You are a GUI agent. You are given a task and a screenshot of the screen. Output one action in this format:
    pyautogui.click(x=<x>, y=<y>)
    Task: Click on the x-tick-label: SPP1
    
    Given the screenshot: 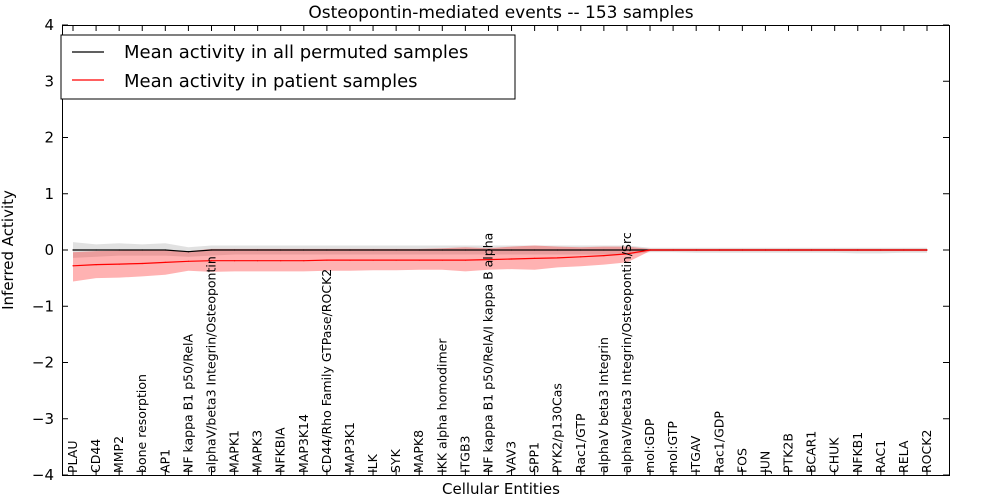 What is the action you would take?
    pyautogui.click(x=534, y=457)
    